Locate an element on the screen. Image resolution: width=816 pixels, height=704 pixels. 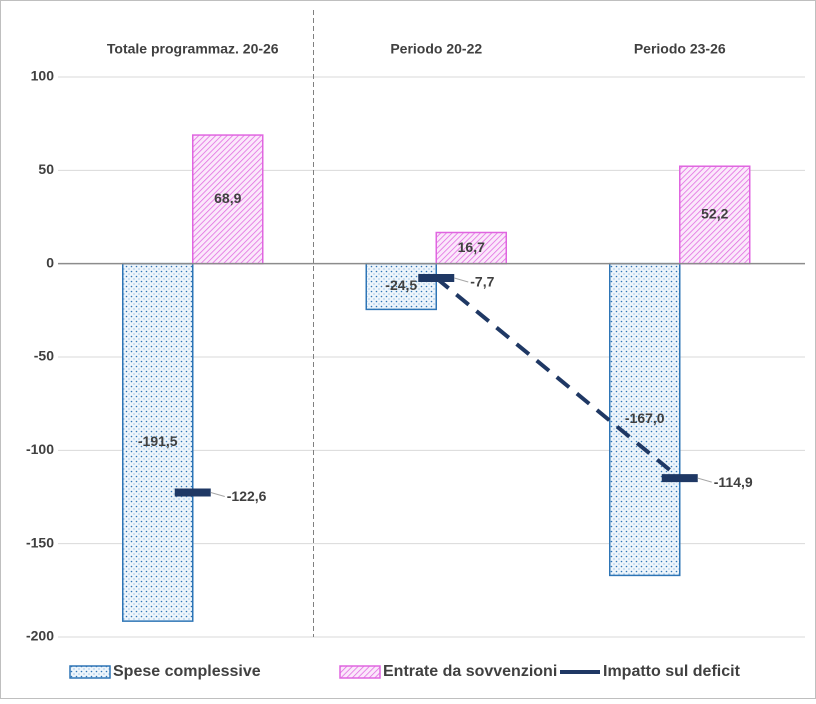
y-tick-label: -150 is located at coordinates (40, 542).